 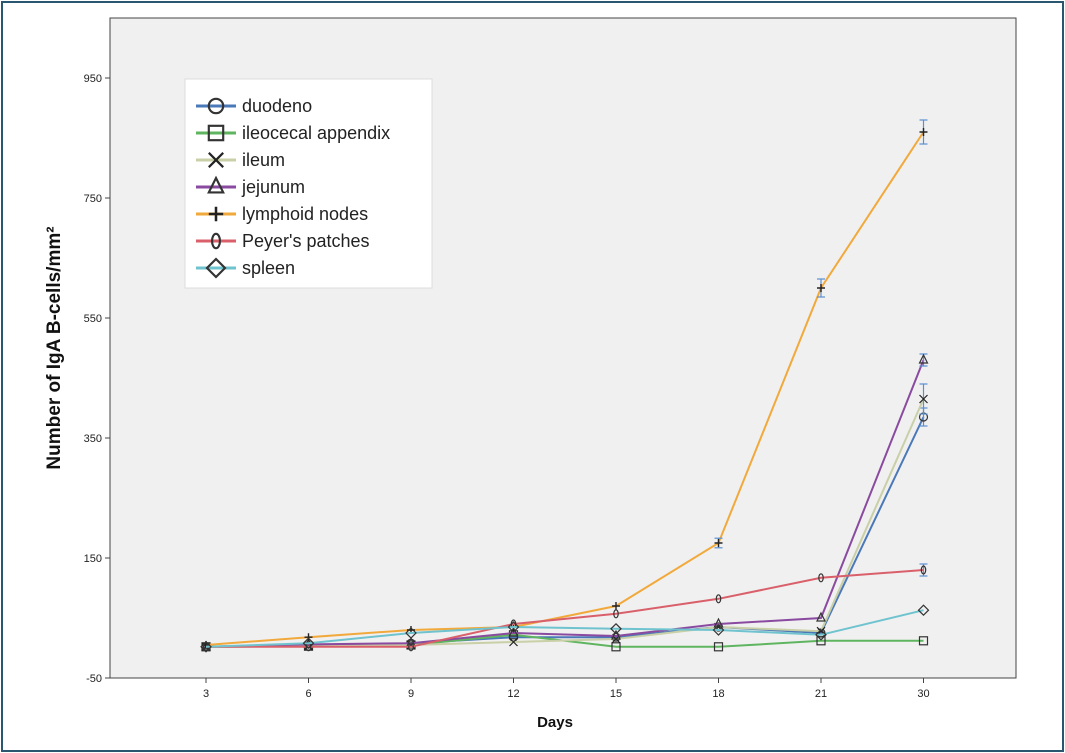 What do you see at coordinates (93, 559) in the screenshot?
I see `y-tick-label-1: 150` at bounding box center [93, 559].